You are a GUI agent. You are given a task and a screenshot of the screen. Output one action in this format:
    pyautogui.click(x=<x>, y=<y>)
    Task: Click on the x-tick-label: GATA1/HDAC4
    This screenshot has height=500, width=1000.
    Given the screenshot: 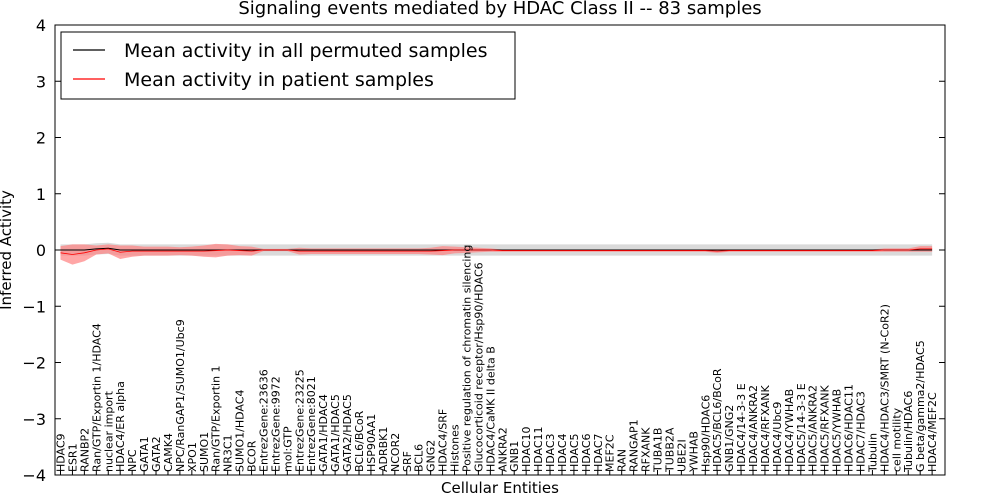 What is the action you would take?
    pyautogui.click(x=323, y=433)
    